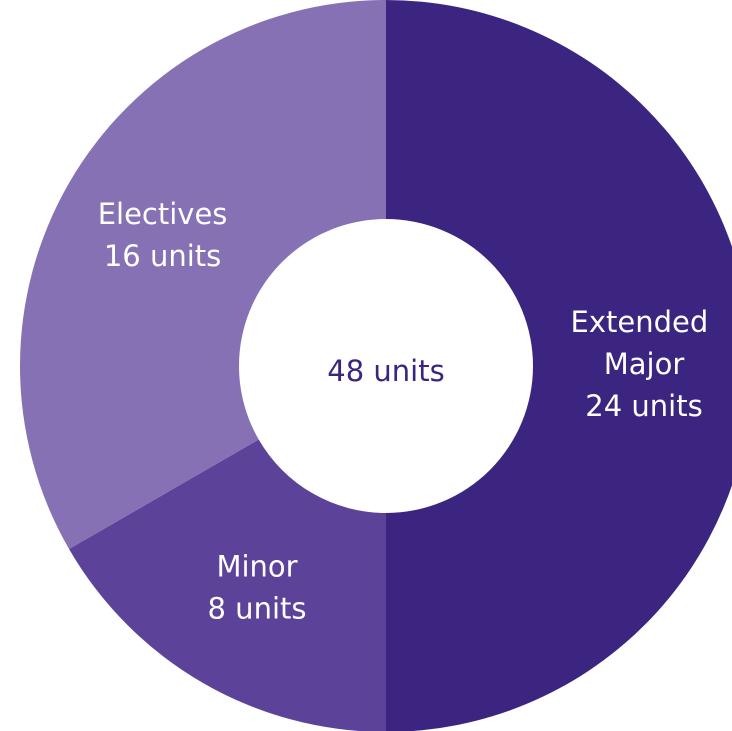 This screenshot has width=732, height=731. What do you see at coordinates (385, 371) in the screenshot?
I see `center-label: 48 units` at bounding box center [385, 371].